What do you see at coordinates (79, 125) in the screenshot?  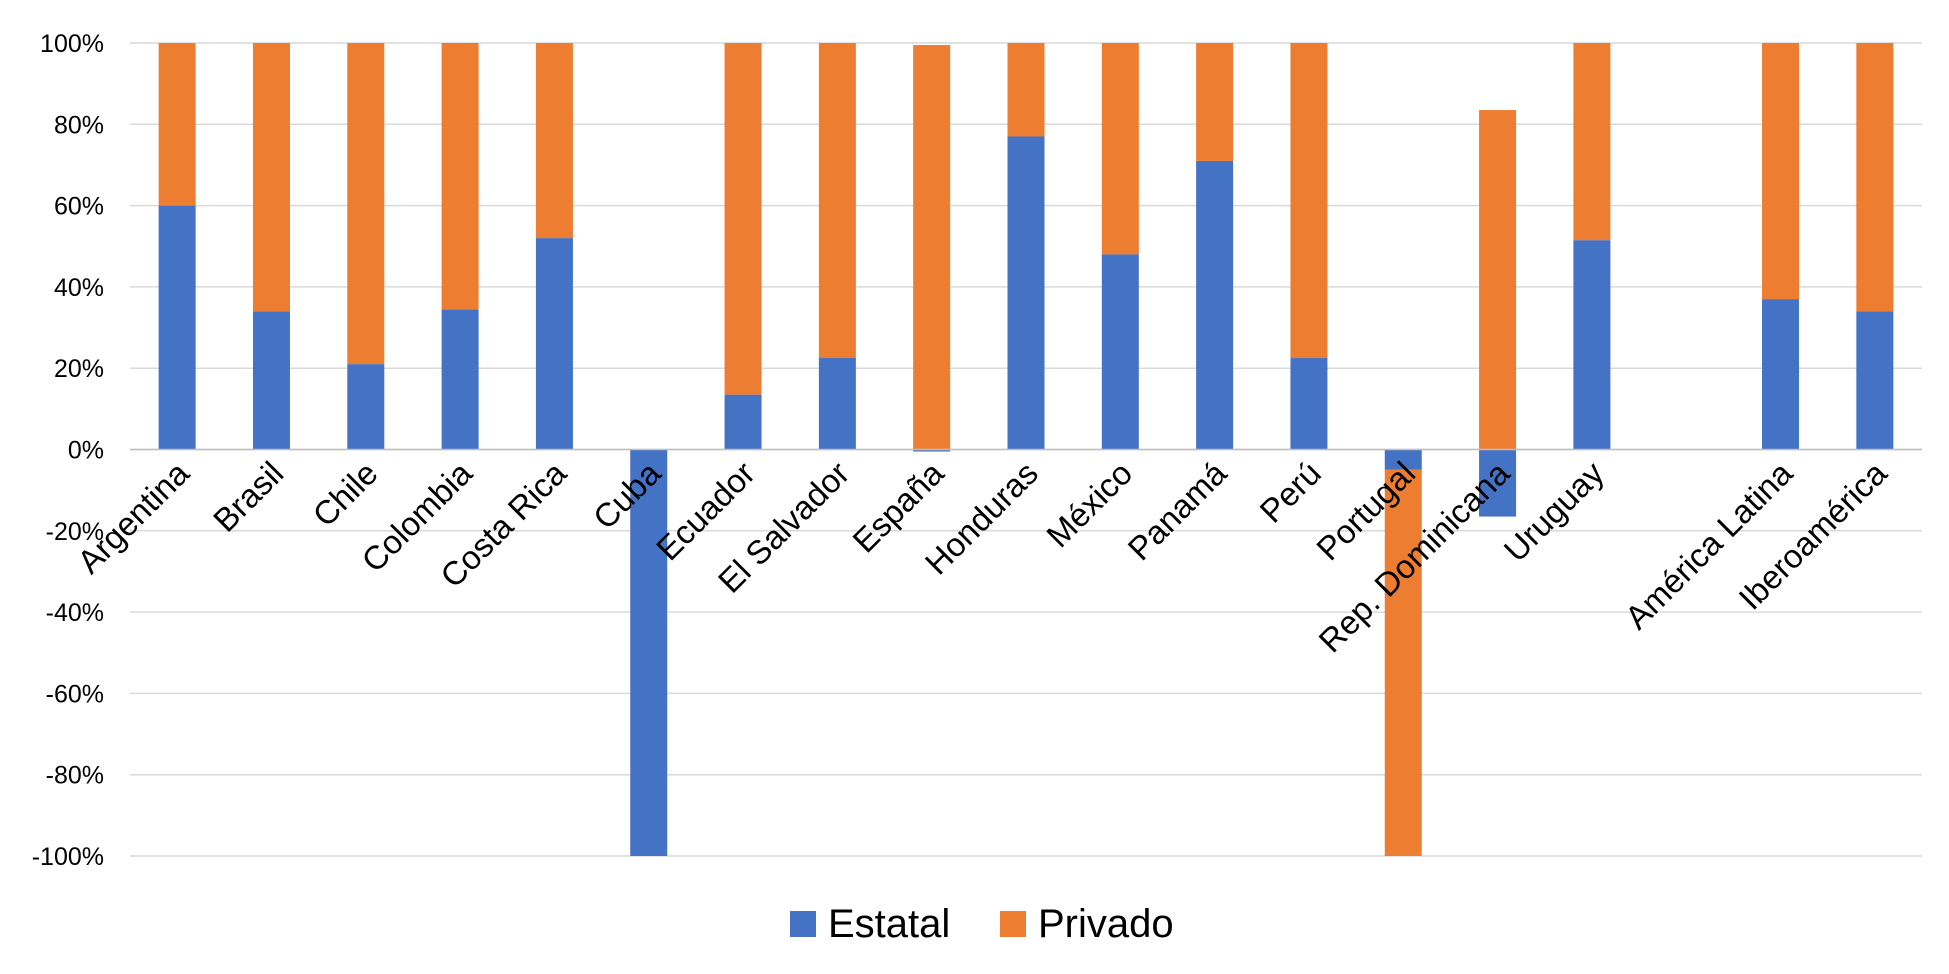 I see `y-tick-label: 80%` at bounding box center [79, 125].